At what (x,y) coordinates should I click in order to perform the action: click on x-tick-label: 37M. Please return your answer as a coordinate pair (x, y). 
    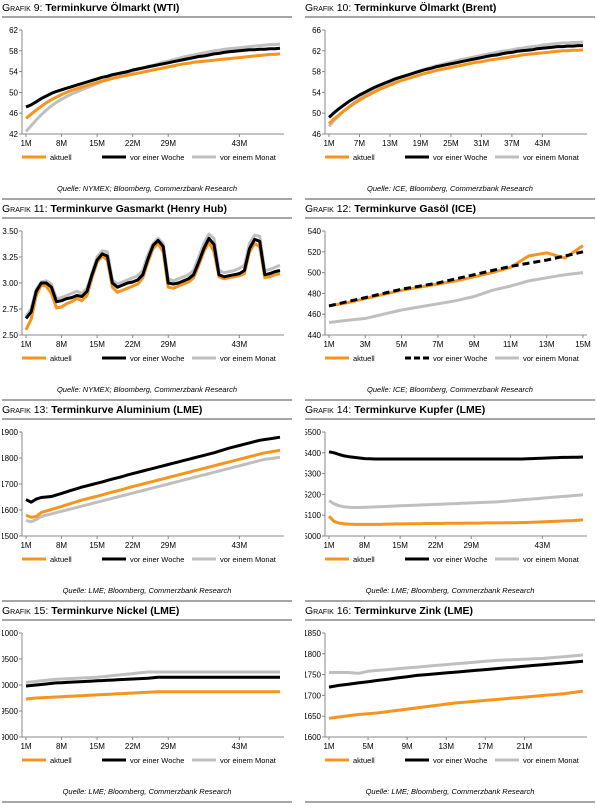
    Looking at the image, I should click on (512, 143).